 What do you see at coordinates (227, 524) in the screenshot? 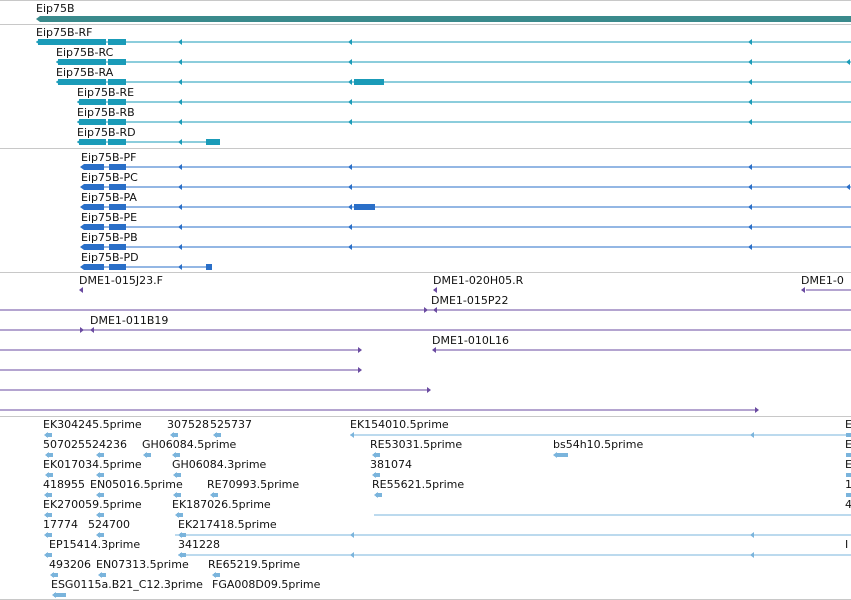
I see `est-label: EK217418.5prime` at bounding box center [227, 524].